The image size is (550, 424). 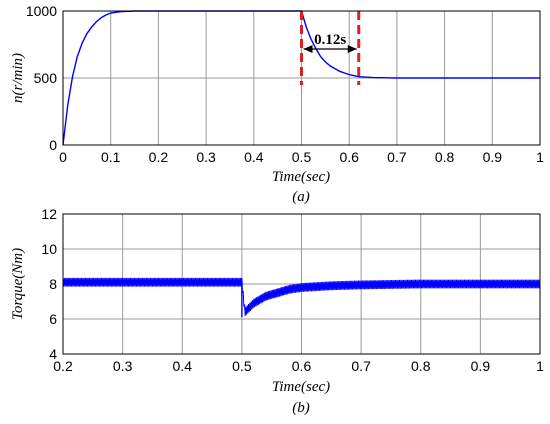 I want to click on y-tick-label: 12, so click(x=49, y=214).